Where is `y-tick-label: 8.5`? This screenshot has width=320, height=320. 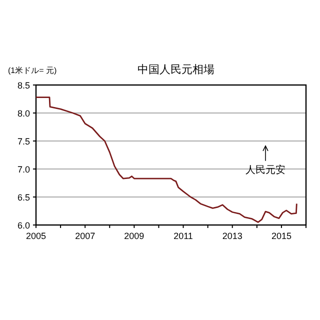 y-tick-label: 8.5 is located at coordinates (23, 85).